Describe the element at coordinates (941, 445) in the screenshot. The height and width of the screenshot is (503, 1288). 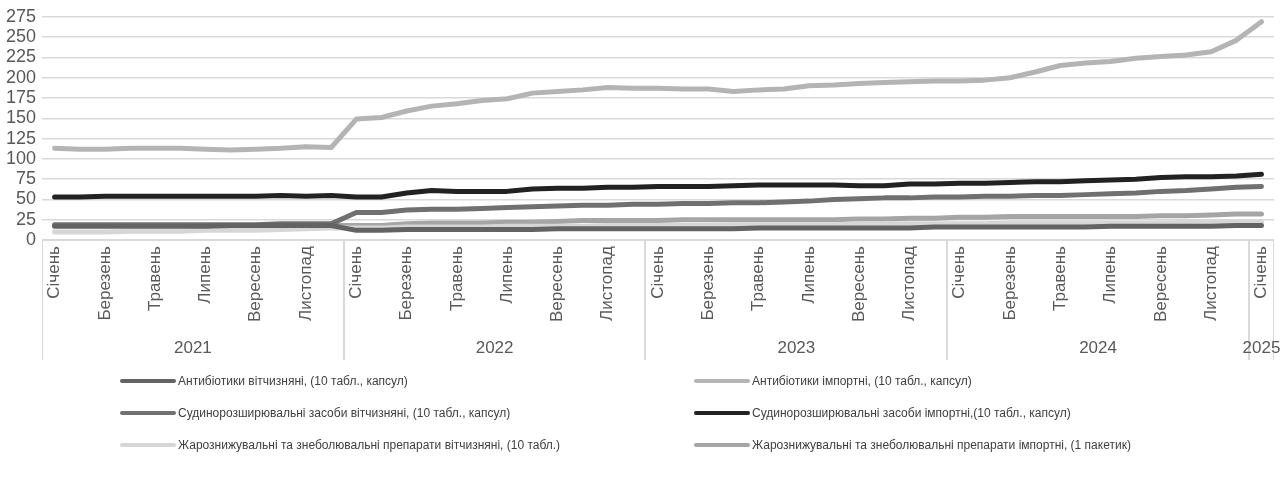
I see `legend-label: Жарознижувальні та знеболювальні препарати імпортні, (1 пакетик)` at that location.